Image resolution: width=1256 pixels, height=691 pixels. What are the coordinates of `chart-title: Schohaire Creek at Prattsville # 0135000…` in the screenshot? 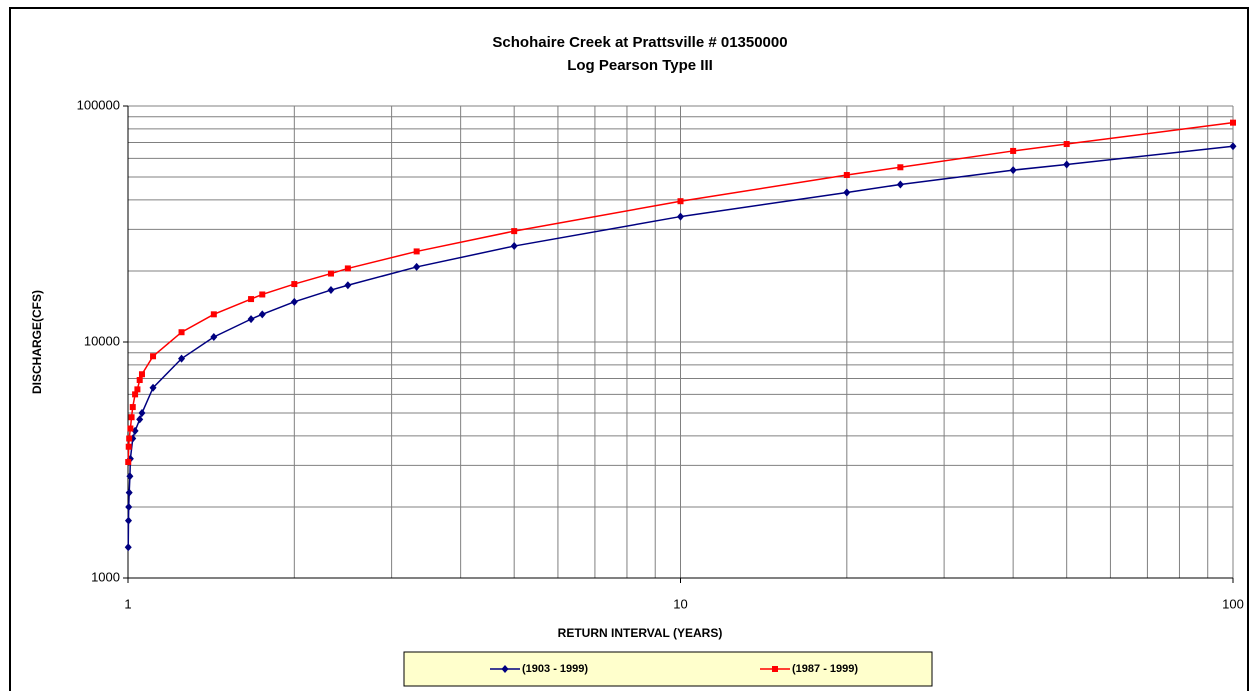 It's located at (639, 42).